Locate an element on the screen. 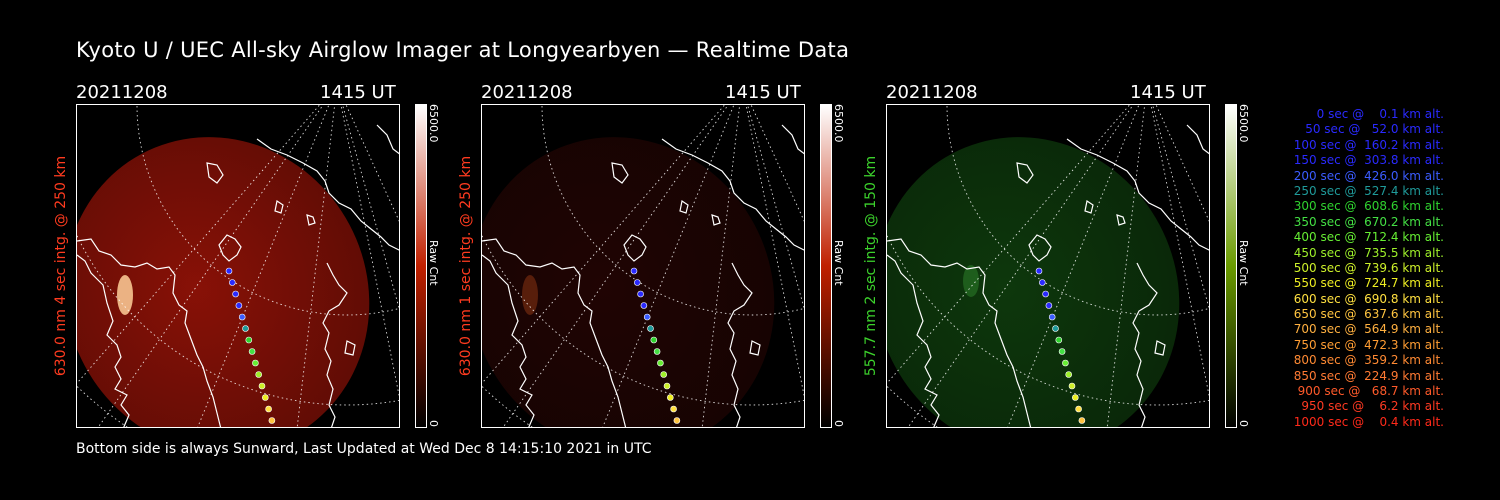 The image size is (1500, 500). panel3-svg is located at coordinates (1048, 266).